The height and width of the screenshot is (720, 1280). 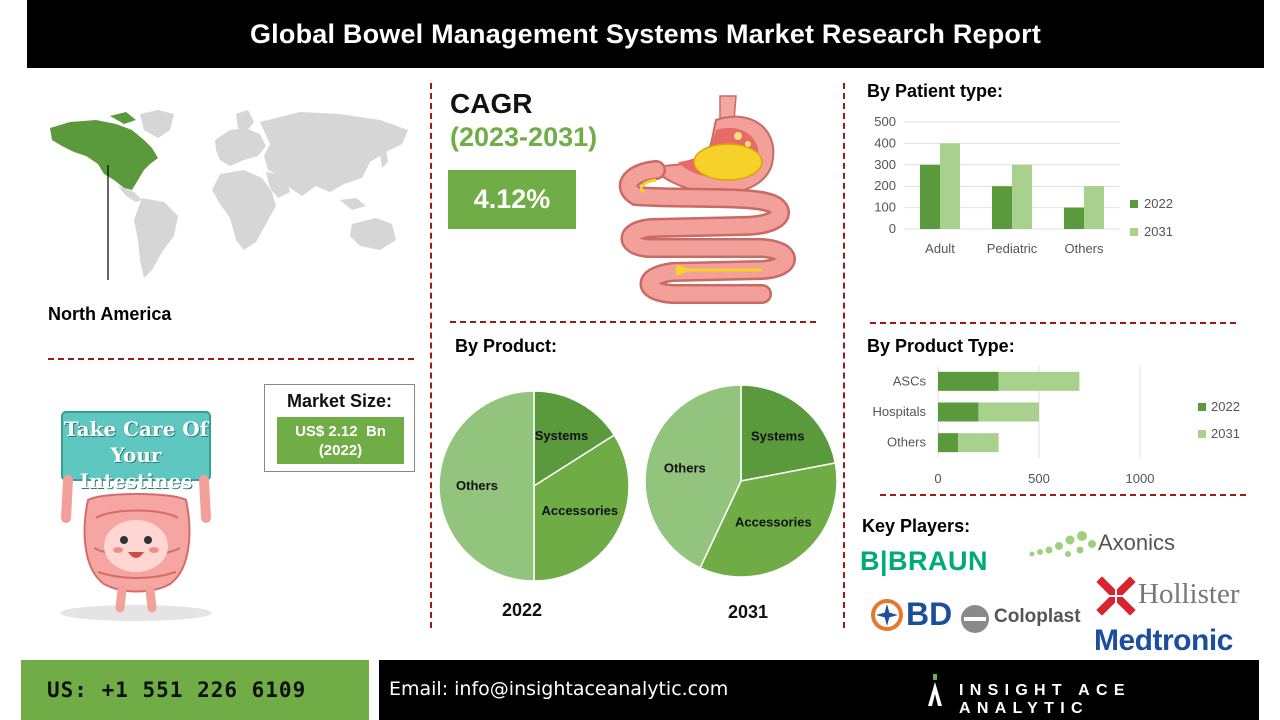 What do you see at coordinates (924, 561) in the screenshot?
I see `bbraun-logo: B|BRAUN` at bounding box center [924, 561].